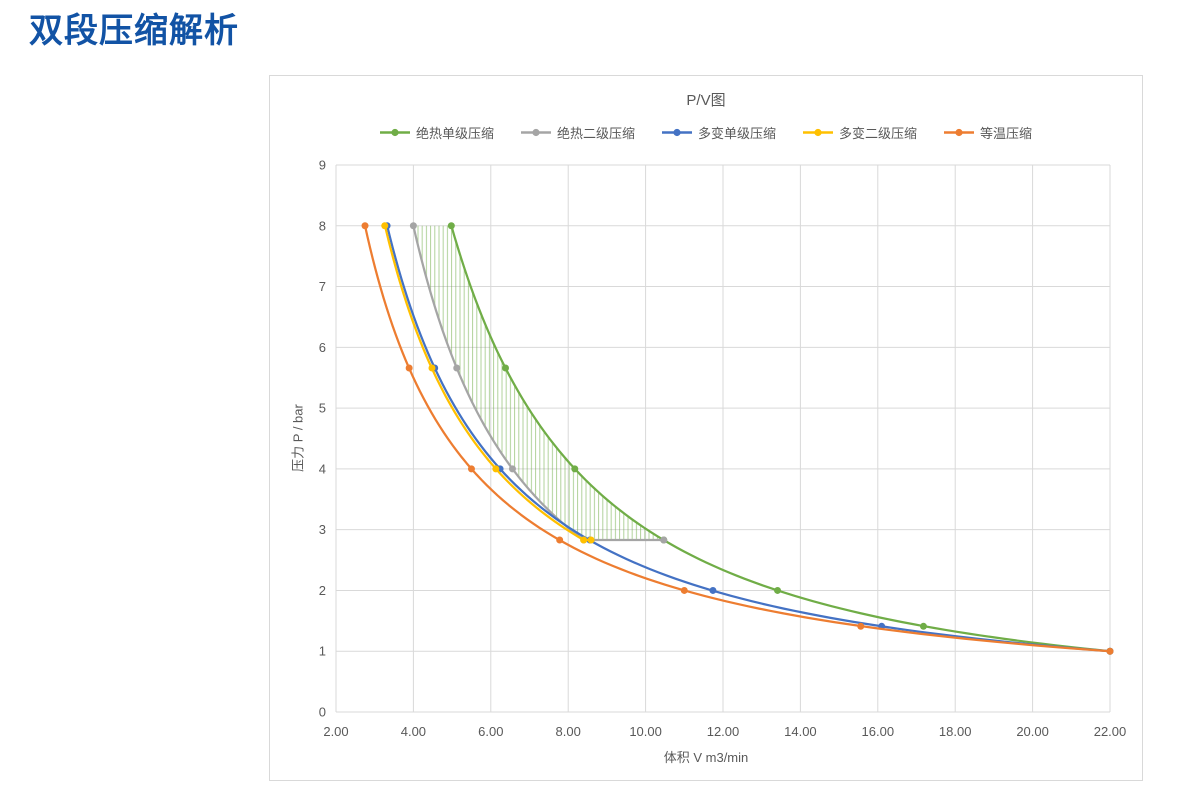  I want to click on x-tick-label: 16.00, so click(878, 731).